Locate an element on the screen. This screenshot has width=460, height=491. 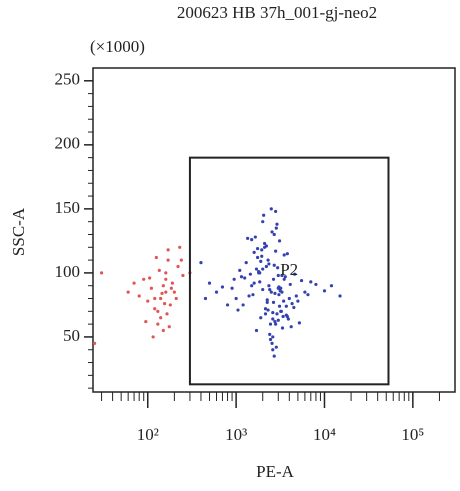
y-axis-label: SSC-A is located at coordinates (18, 231).